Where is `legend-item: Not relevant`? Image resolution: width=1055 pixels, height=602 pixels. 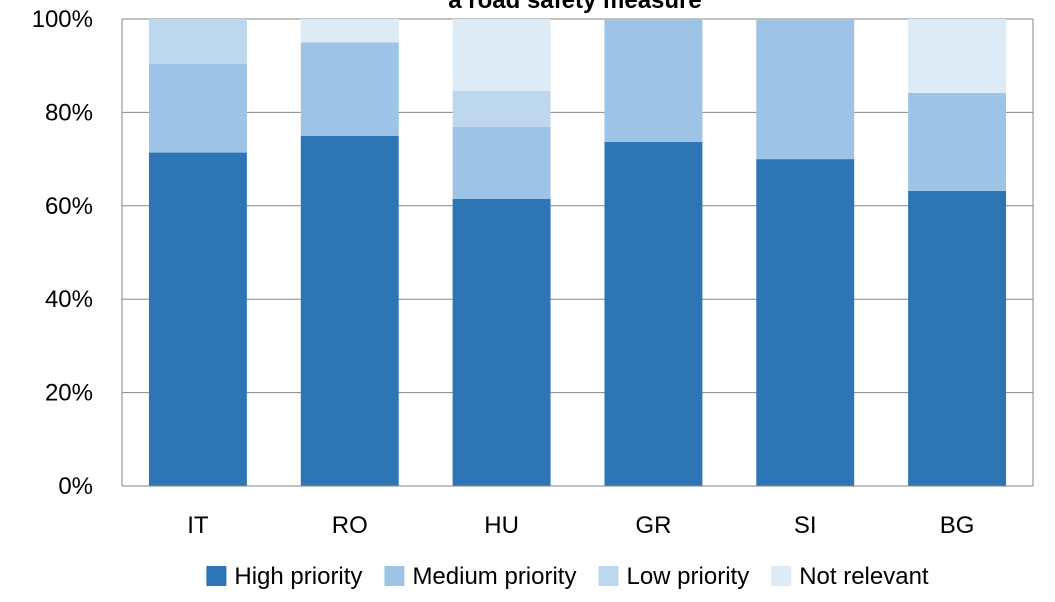
legend-item: Not relevant is located at coordinates (850, 576).